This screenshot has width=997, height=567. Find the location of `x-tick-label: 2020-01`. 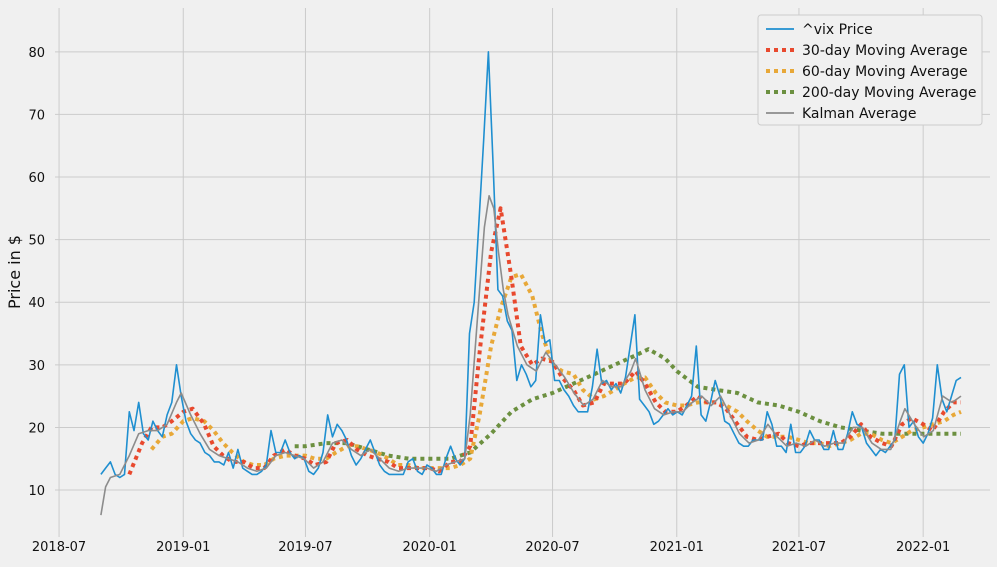

x-tick-label: 2020-01 is located at coordinates (430, 547).